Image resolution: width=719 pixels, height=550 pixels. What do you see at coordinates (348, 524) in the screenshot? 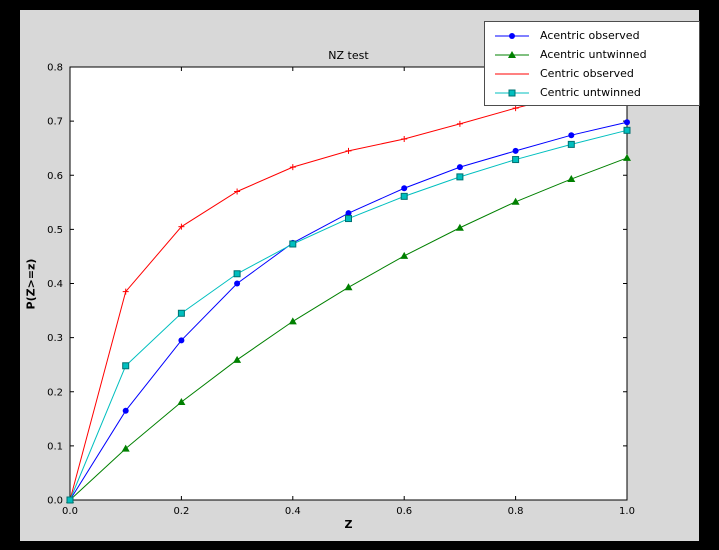
I see `x-axis-label: Z` at bounding box center [348, 524].